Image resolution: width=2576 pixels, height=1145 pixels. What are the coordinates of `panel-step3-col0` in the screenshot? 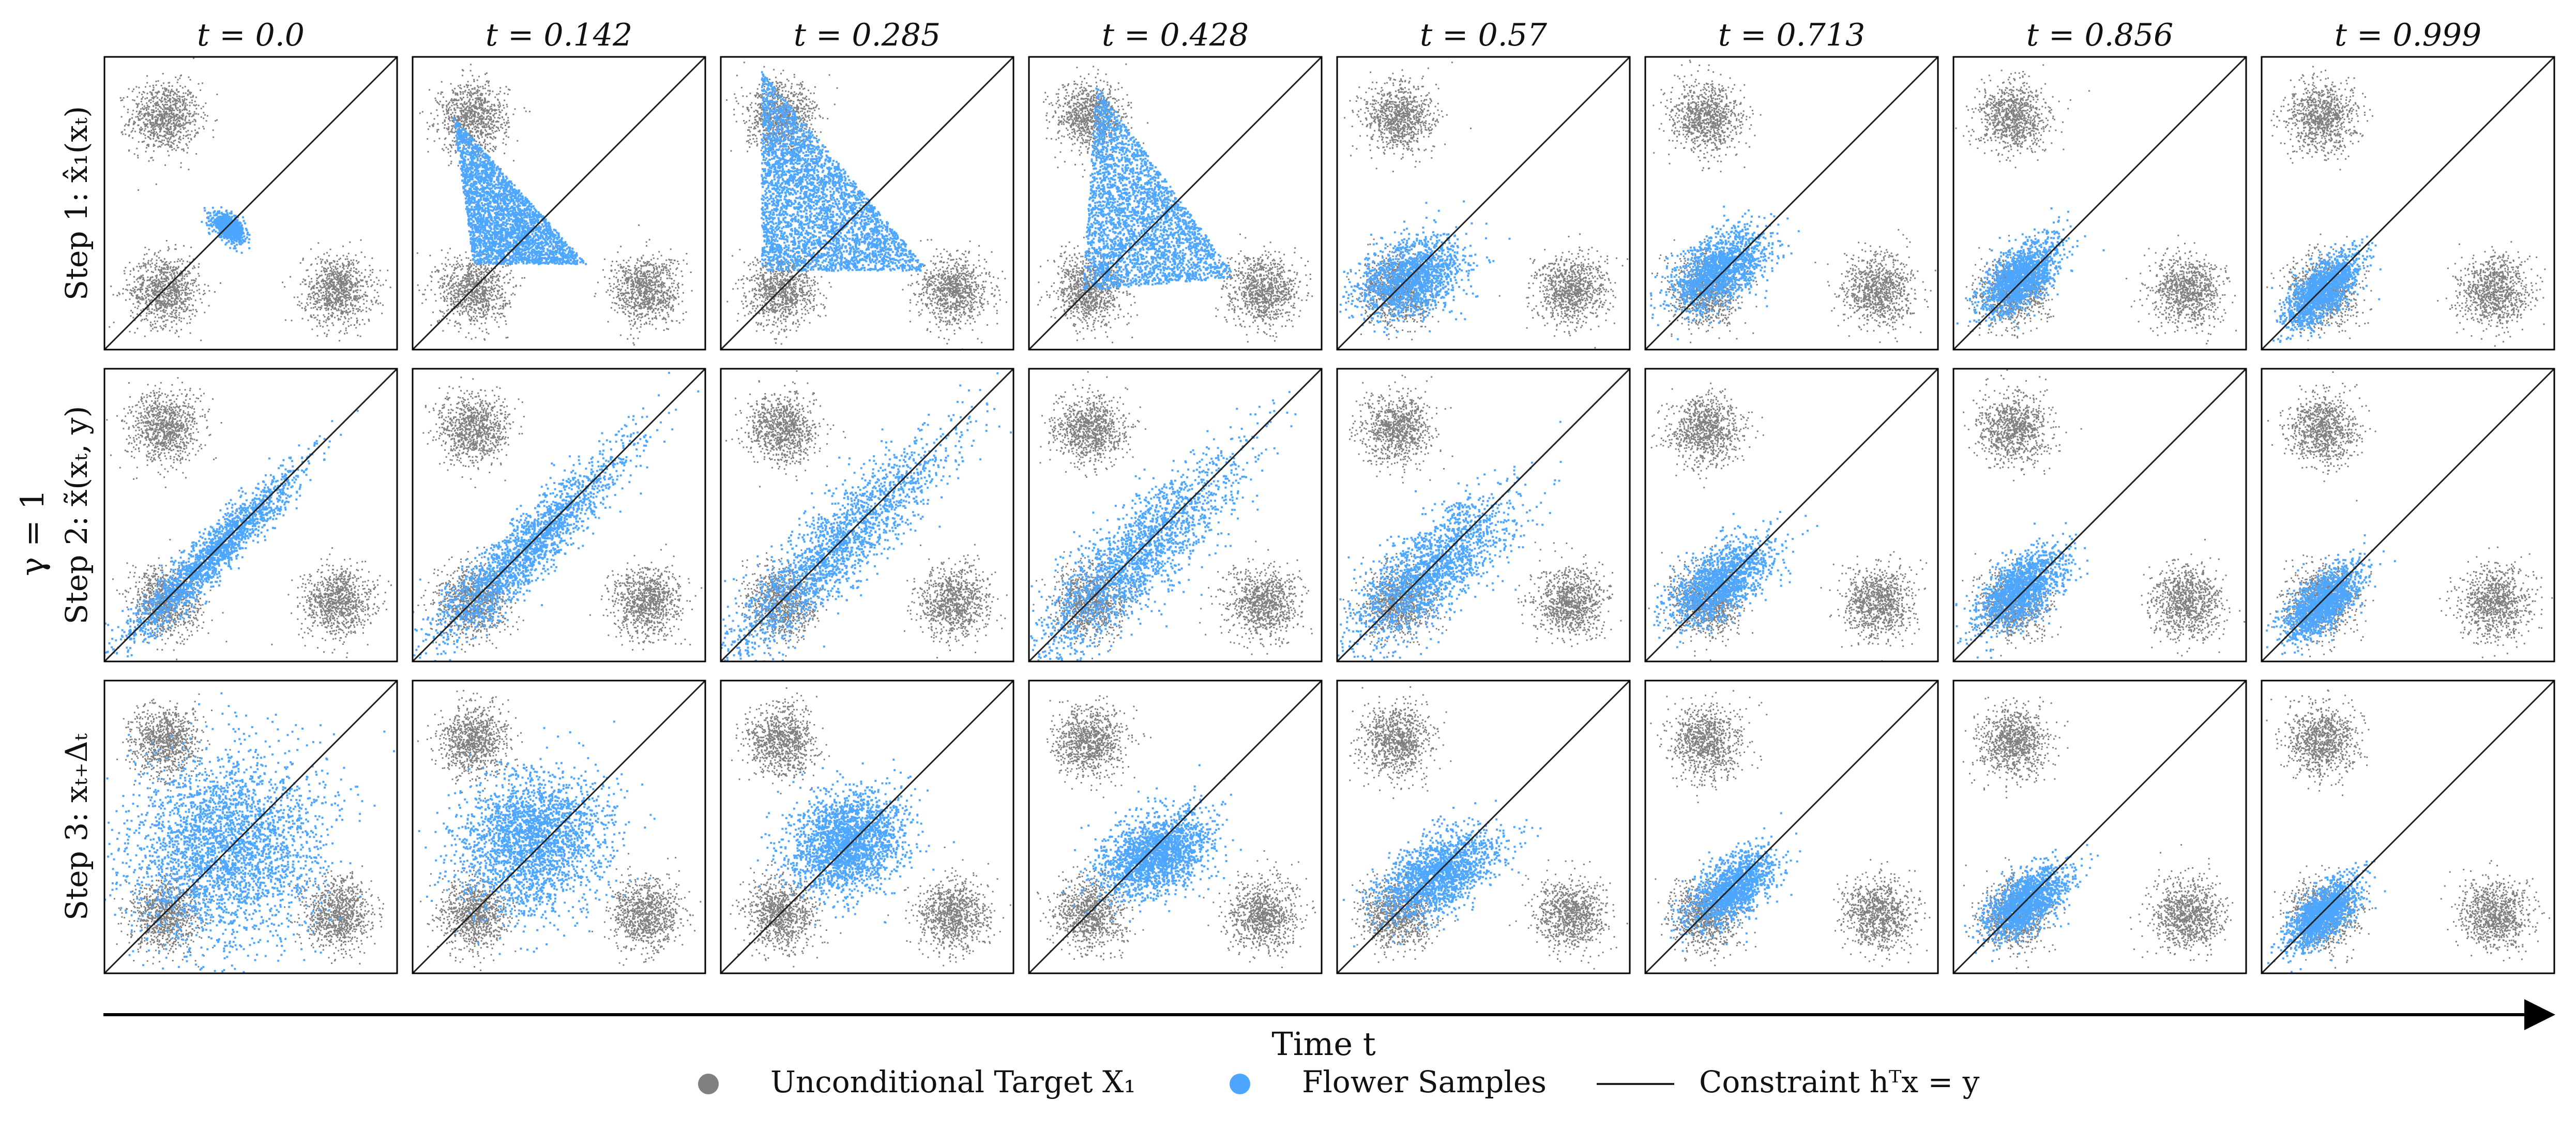 It's located at (232, 842).